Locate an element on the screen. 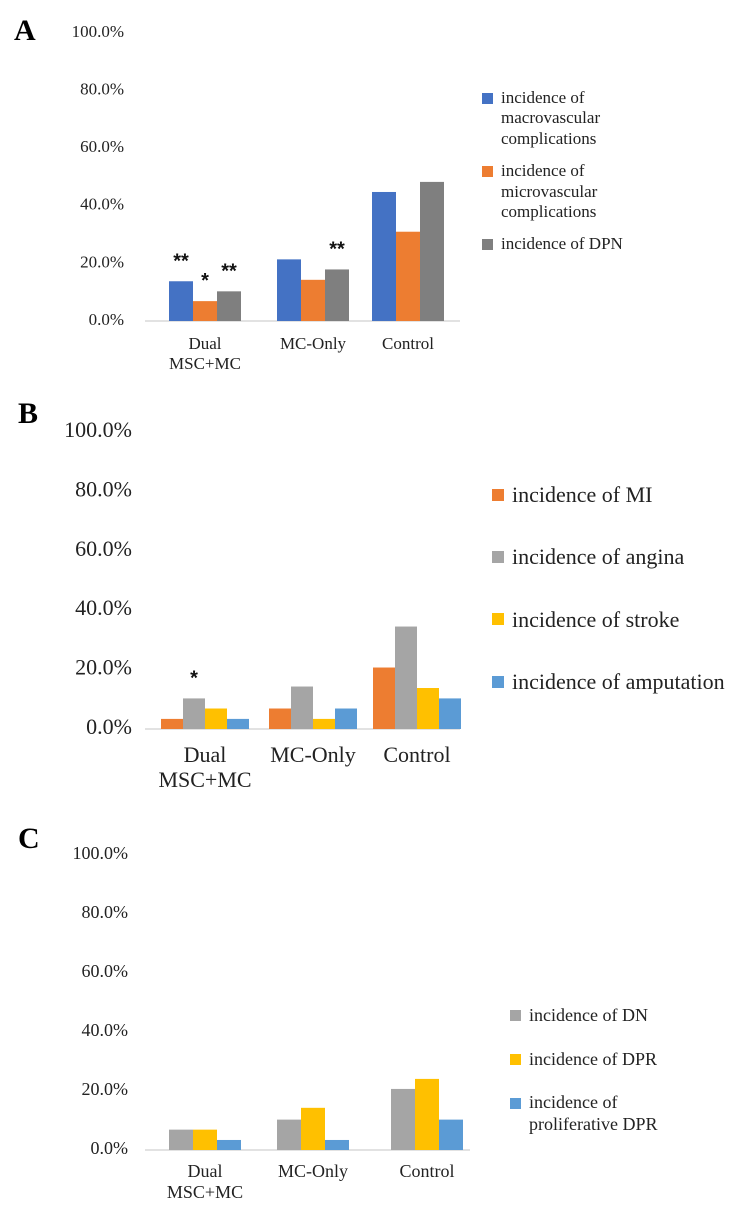 The height and width of the screenshot is (1218, 744). panel-label: A is located at coordinates (25, 30).